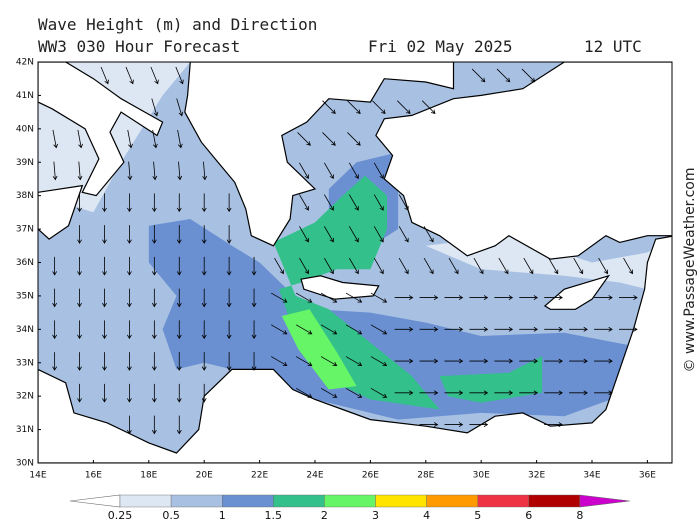 This screenshot has width=700, height=525. What do you see at coordinates (314, 476) in the screenshot?
I see `lon-label: 24E` at bounding box center [314, 476].